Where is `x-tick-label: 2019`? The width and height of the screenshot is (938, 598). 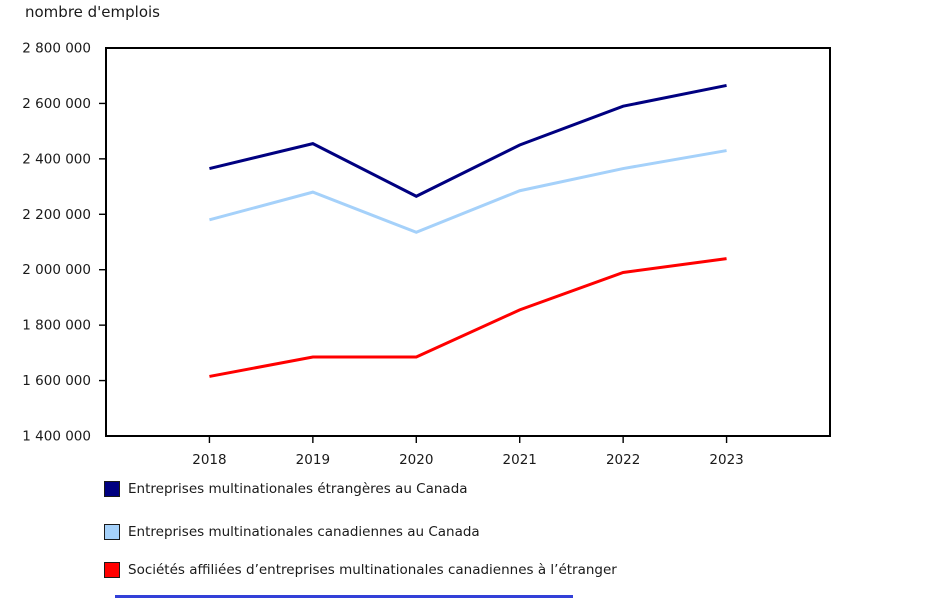 x-tick-label: 2019 is located at coordinates (313, 460).